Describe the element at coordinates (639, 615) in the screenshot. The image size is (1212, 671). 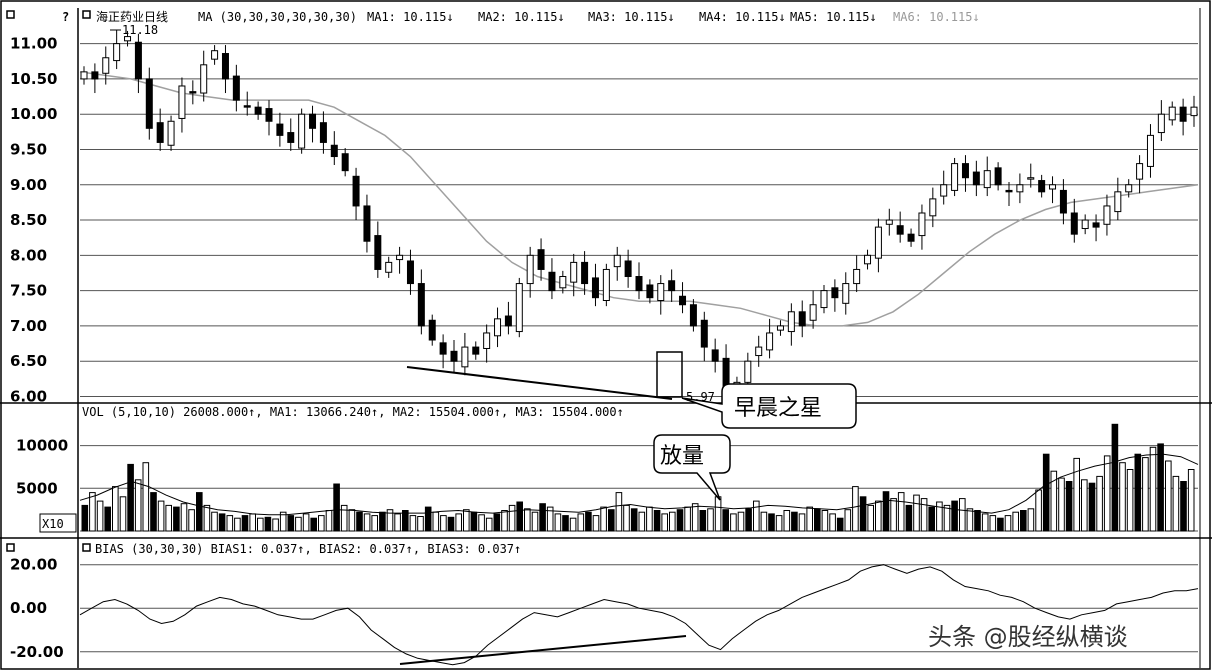
I see `bias-line` at that location.